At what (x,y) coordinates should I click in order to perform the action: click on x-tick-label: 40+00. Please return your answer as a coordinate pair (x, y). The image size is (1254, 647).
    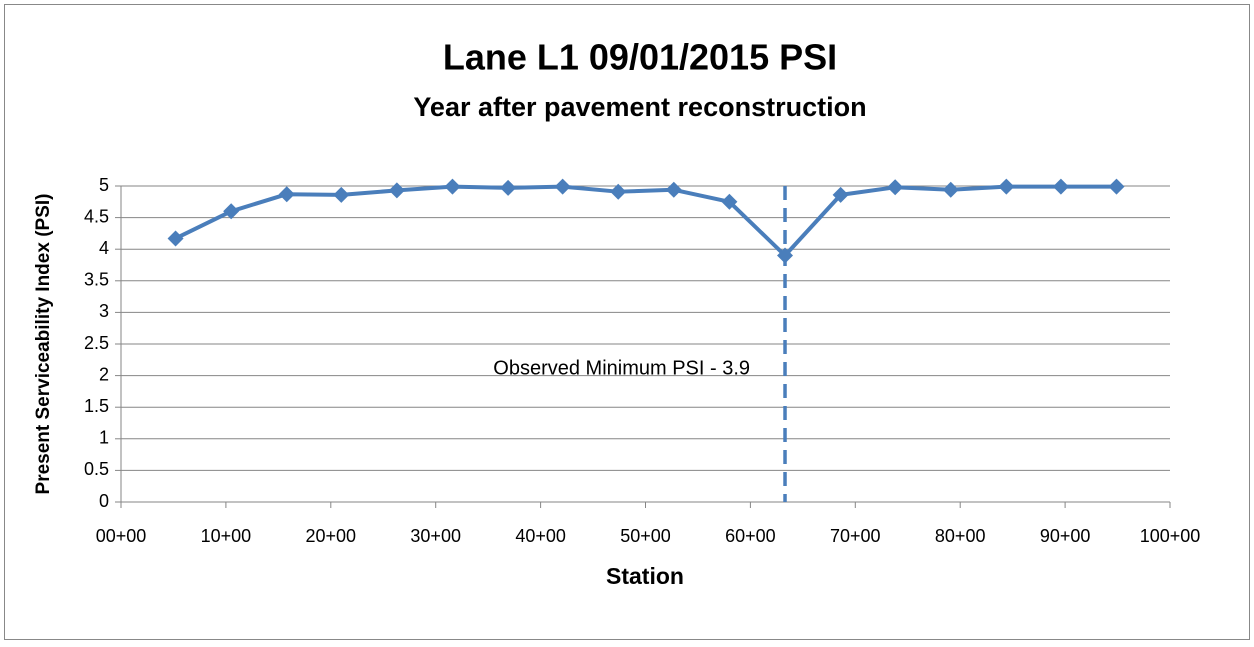
    Looking at the image, I should click on (540, 536).